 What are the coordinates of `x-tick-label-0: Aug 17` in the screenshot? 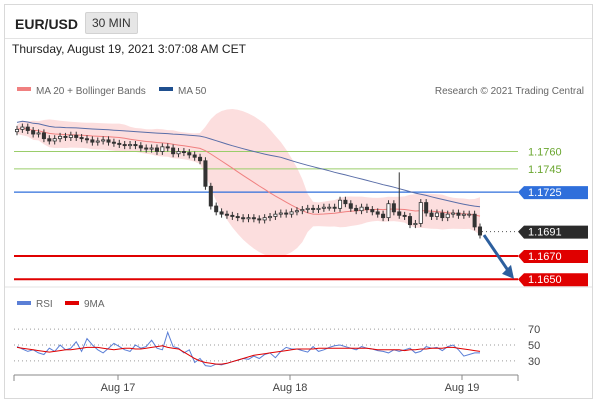 It's located at (118, 388).